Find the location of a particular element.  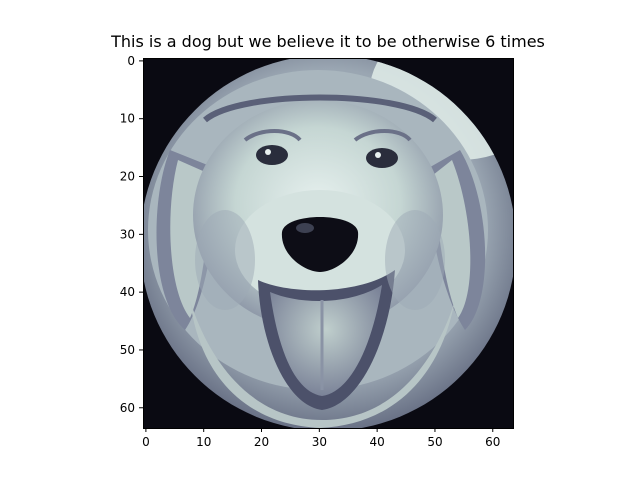

y-tick-label: 40 is located at coordinates (127, 292).